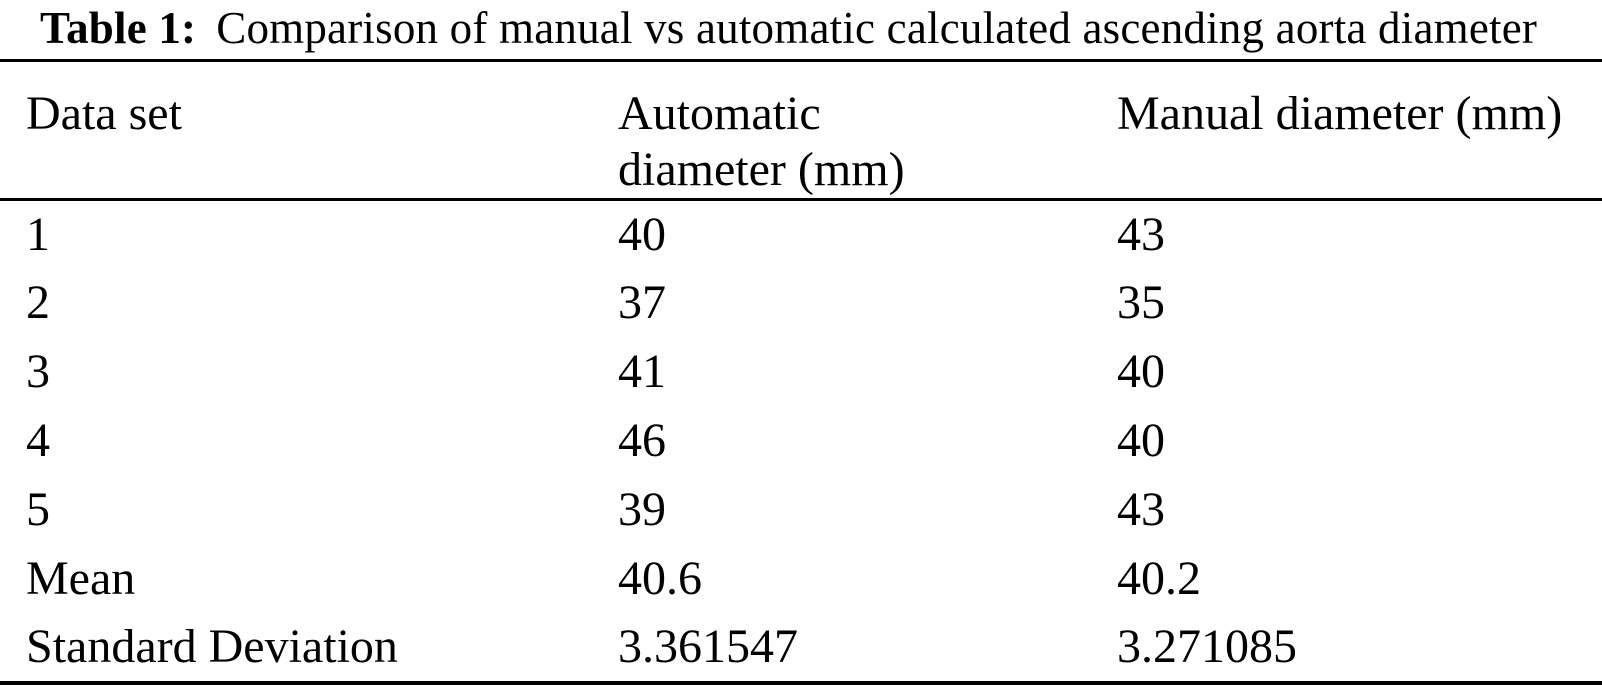 Image resolution: width=1602 pixels, height=689 pixels. I want to click on table-row: 1 40 43, so click(801, 234).